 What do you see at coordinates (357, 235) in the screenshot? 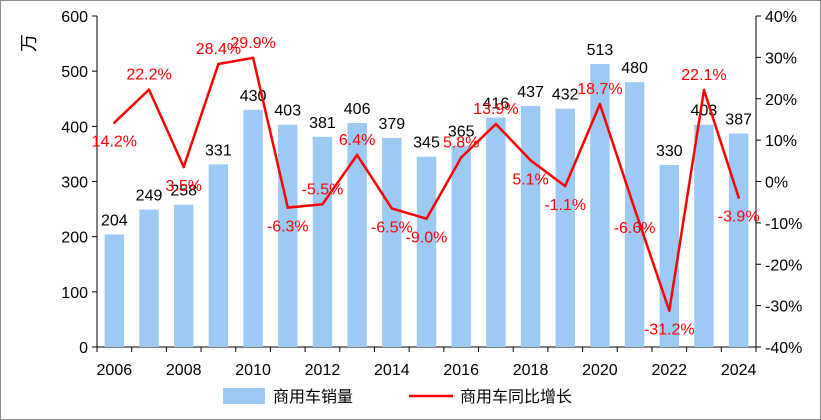
I see `bar-2013` at bounding box center [357, 235].